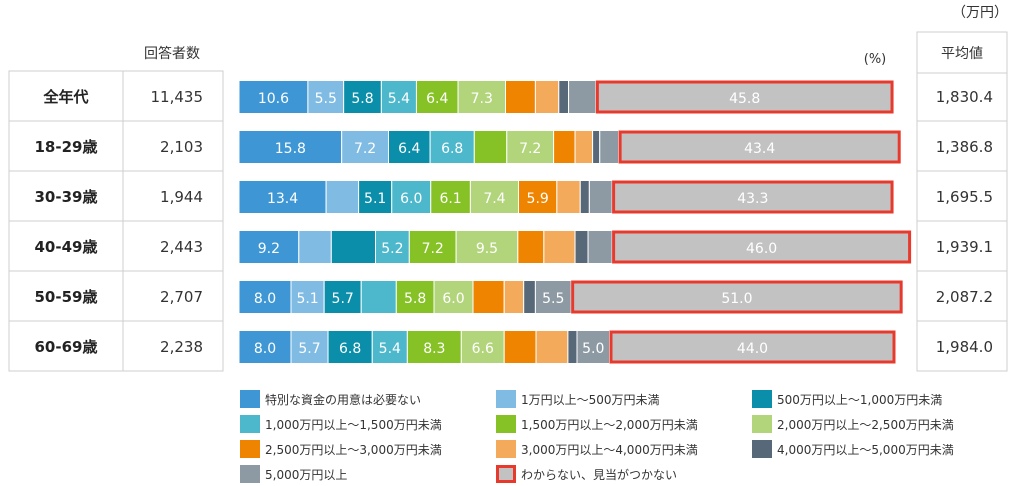 The height and width of the screenshot is (486, 1015). What do you see at coordinates (964, 347) in the screenshot?
I see `average-value: 1,984.0` at bounding box center [964, 347].